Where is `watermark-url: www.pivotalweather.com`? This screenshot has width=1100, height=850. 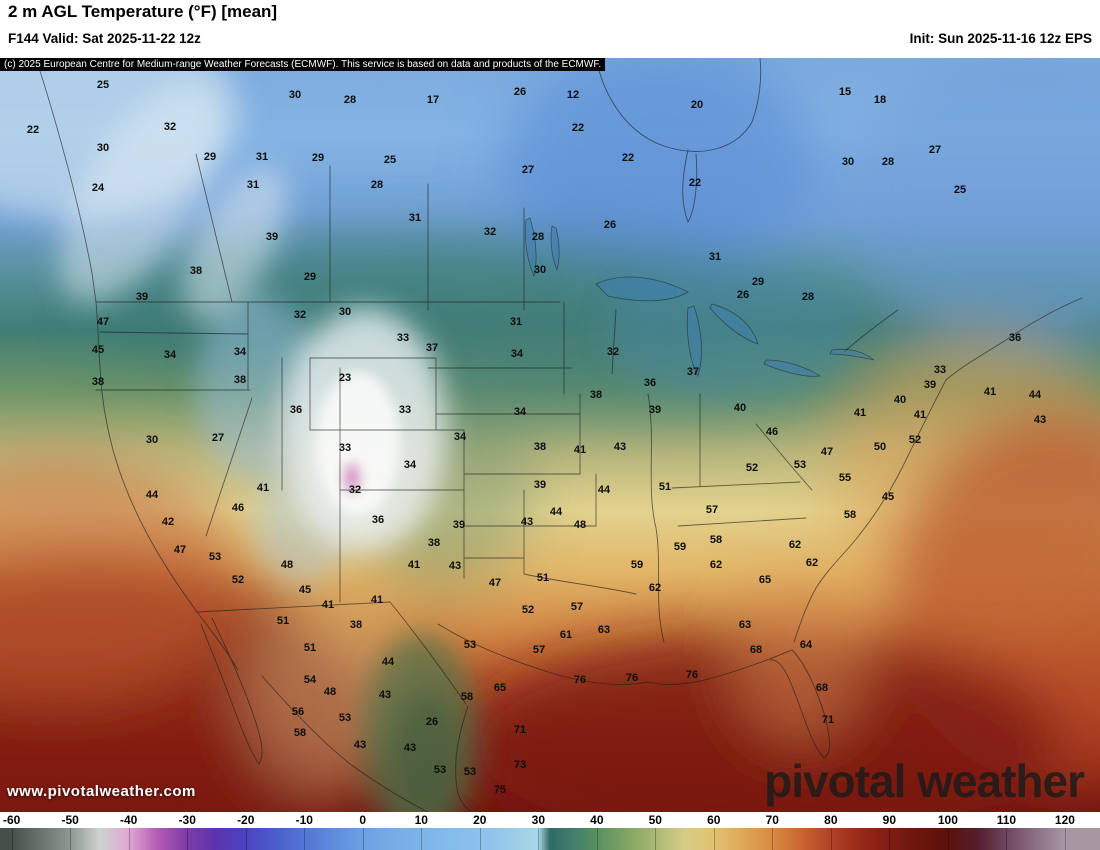 watermark-url: www.pivotalweather.com is located at coordinates (101, 791).